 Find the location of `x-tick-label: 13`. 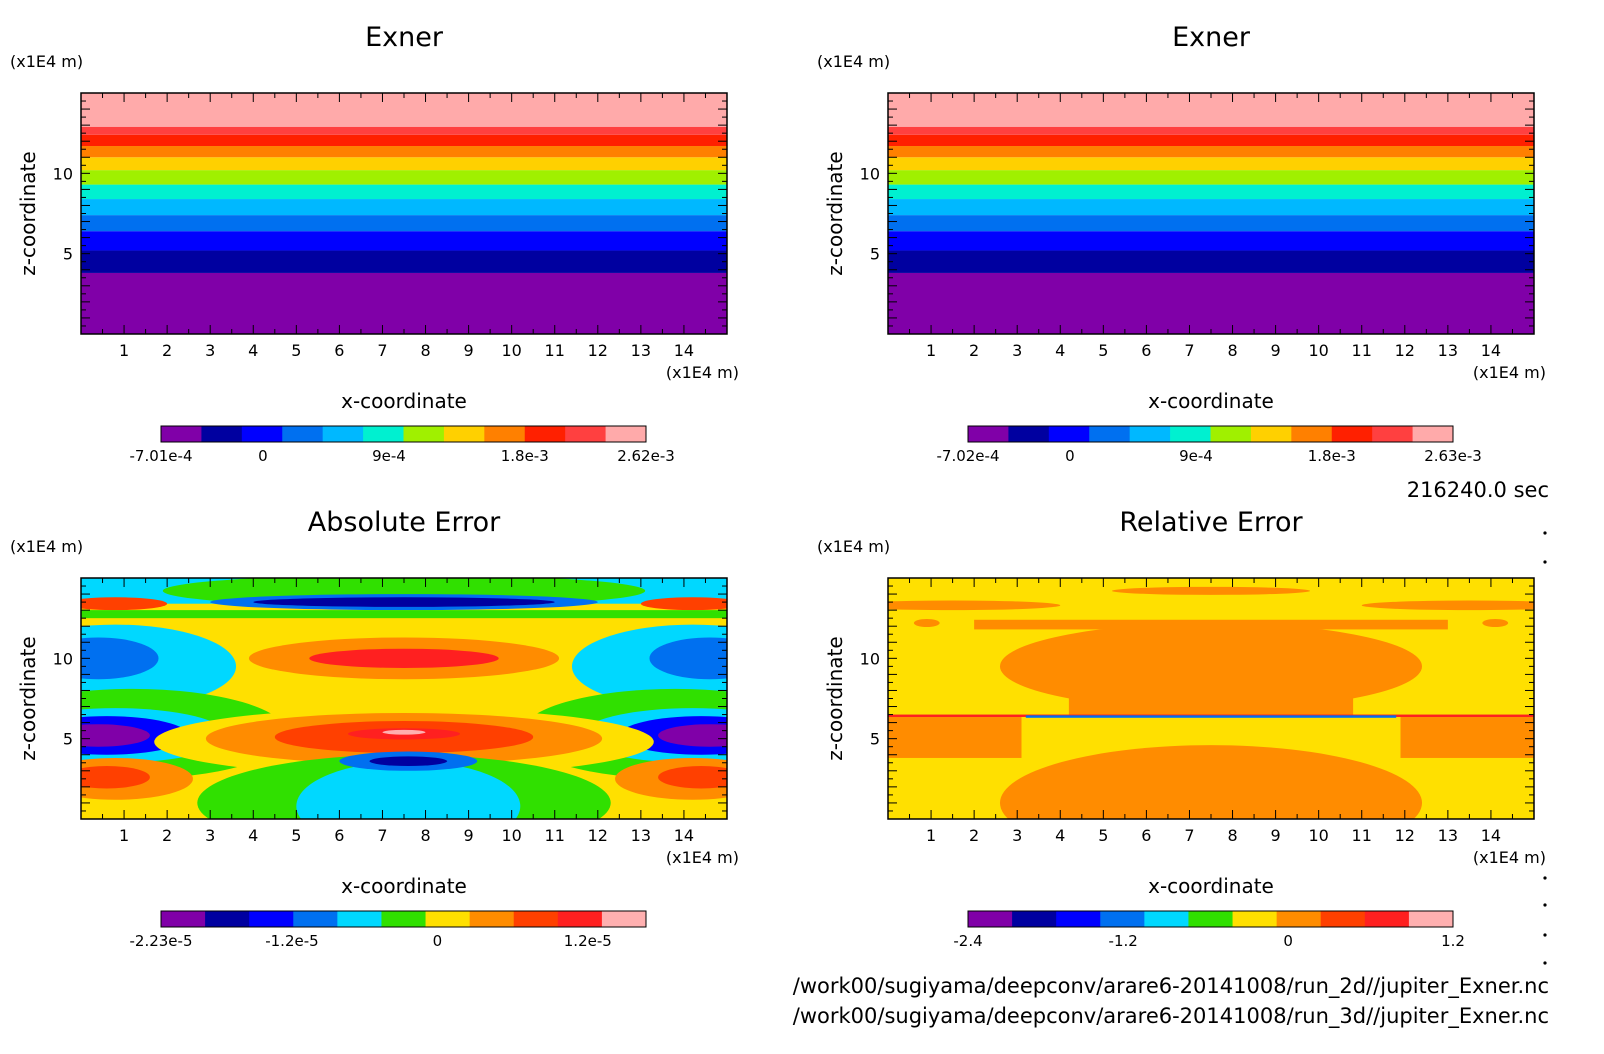

x-tick-label: 13 is located at coordinates (1448, 350).